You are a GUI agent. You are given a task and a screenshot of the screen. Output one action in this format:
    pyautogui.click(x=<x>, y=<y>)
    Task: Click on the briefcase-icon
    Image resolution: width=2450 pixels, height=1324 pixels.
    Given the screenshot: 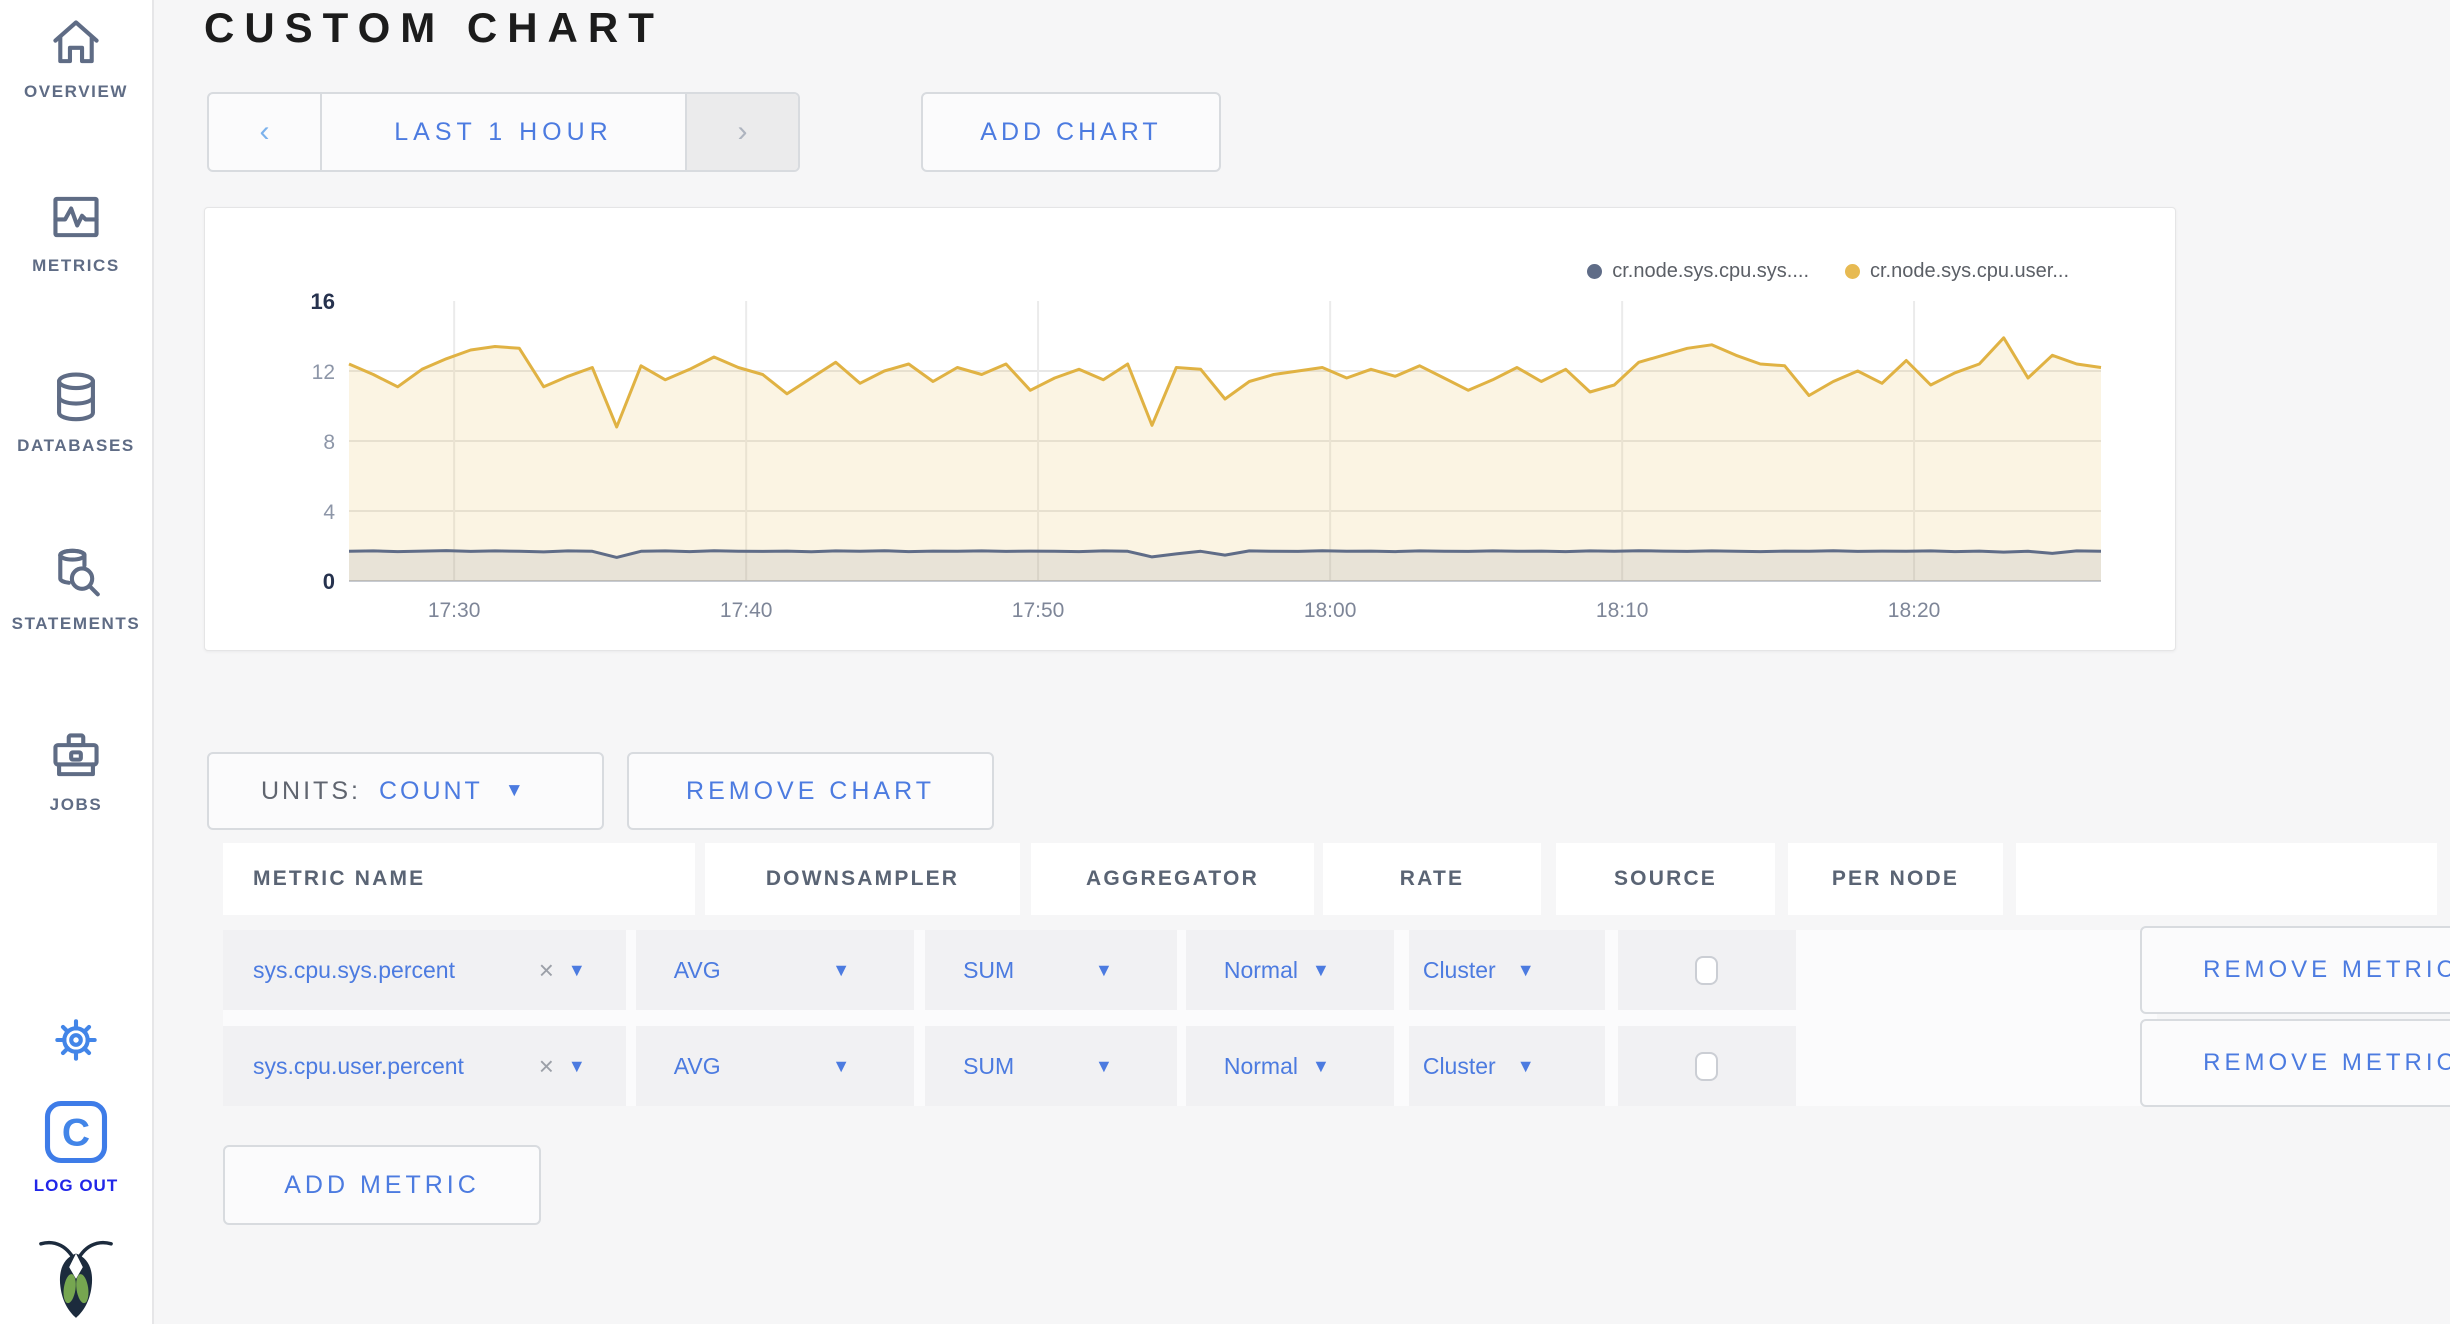 What is the action you would take?
    pyautogui.click(x=76, y=756)
    